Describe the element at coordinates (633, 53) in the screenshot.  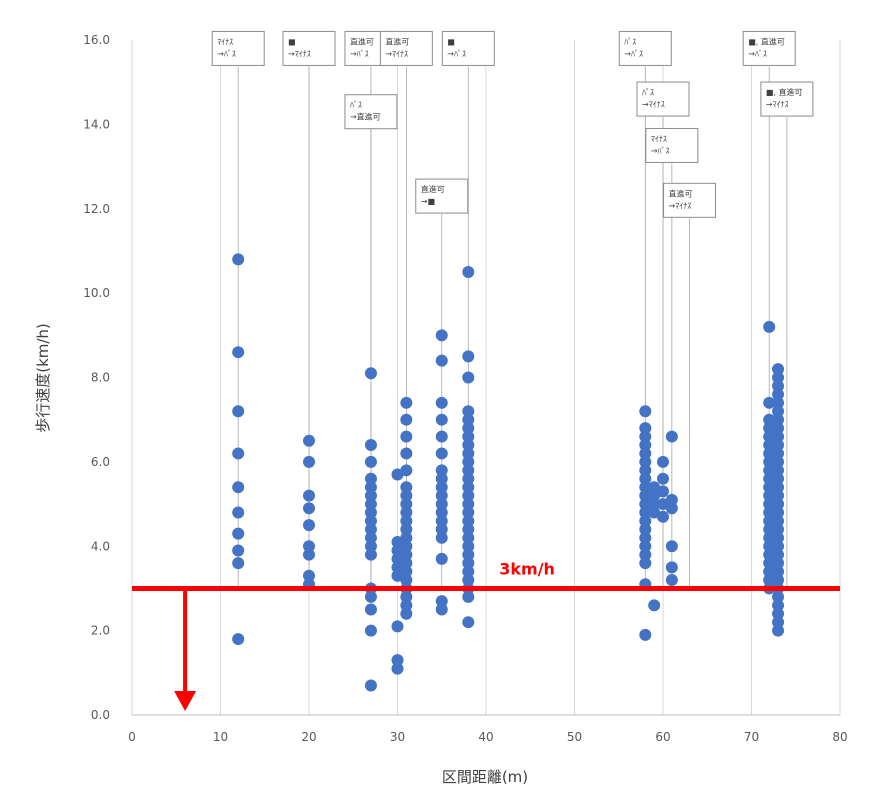
I see `callout-text: →ﾊﾟｽ` at that location.